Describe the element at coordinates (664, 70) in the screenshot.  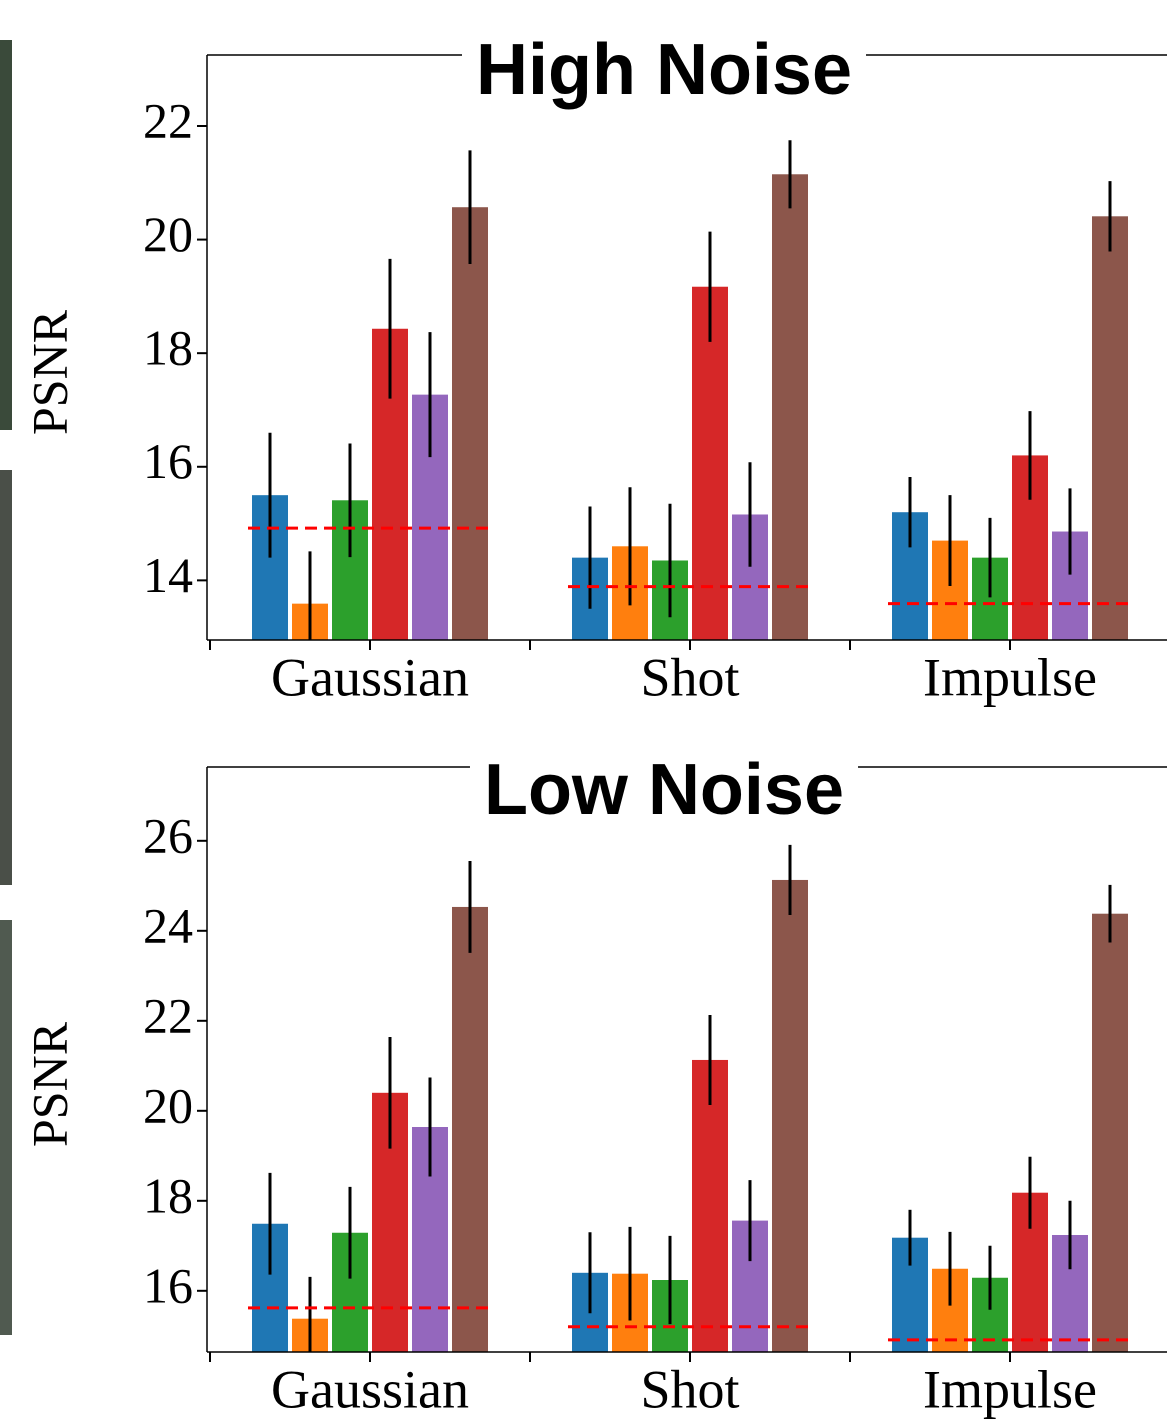
I see `chart-title: High Noise` at that location.